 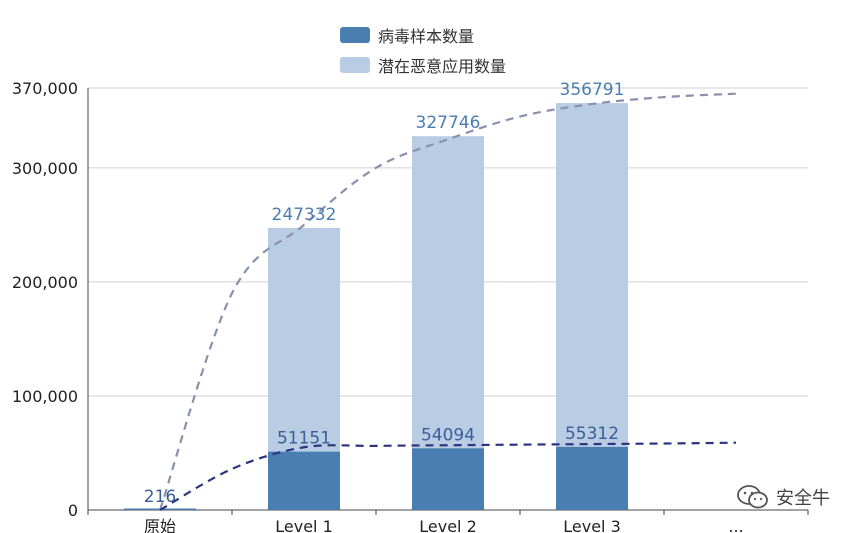 I want to click on legend: 病毒样本数量 潜在恶意应用数量, so click(x=423, y=54).